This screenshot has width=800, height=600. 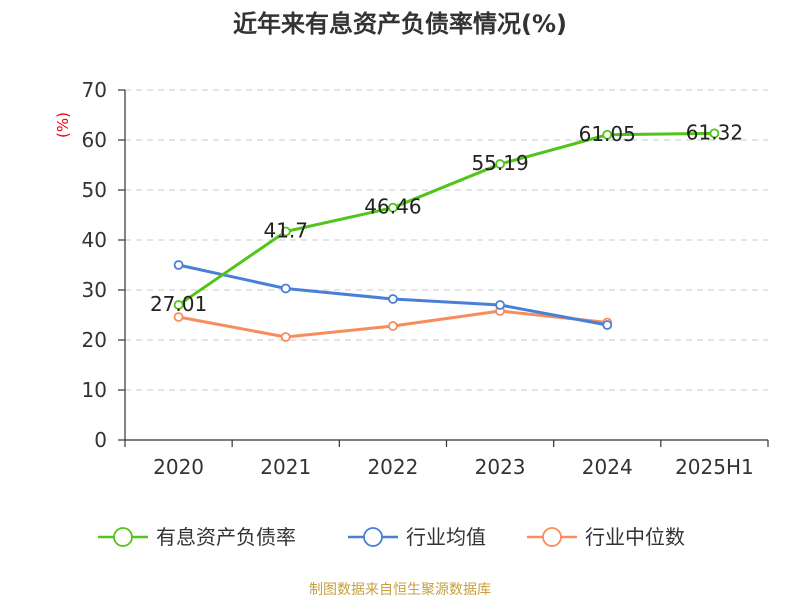 I want to click on chart-title: 近年来有息资产负债率情况(%), so click(x=400, y=24).